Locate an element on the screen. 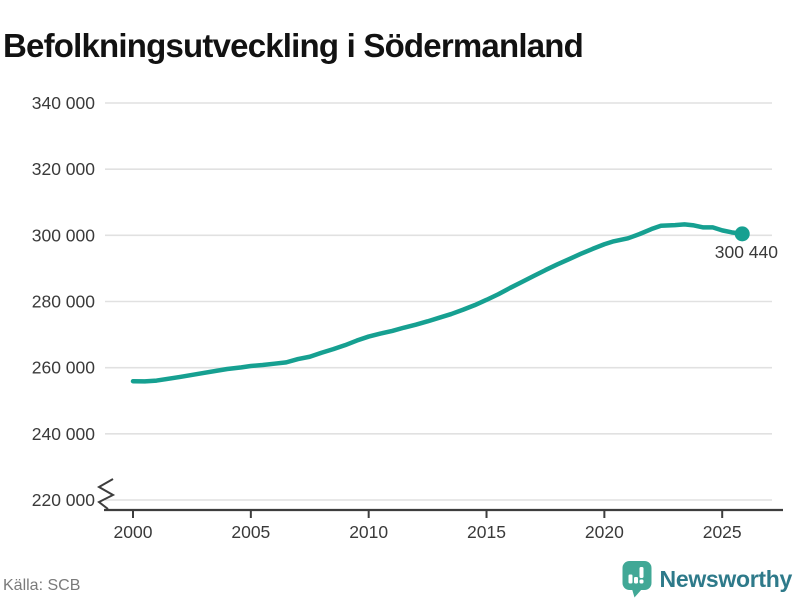 This screenshot has width=800, height=600. x-tick-label: 2010 is located at coordinates (368, 532).